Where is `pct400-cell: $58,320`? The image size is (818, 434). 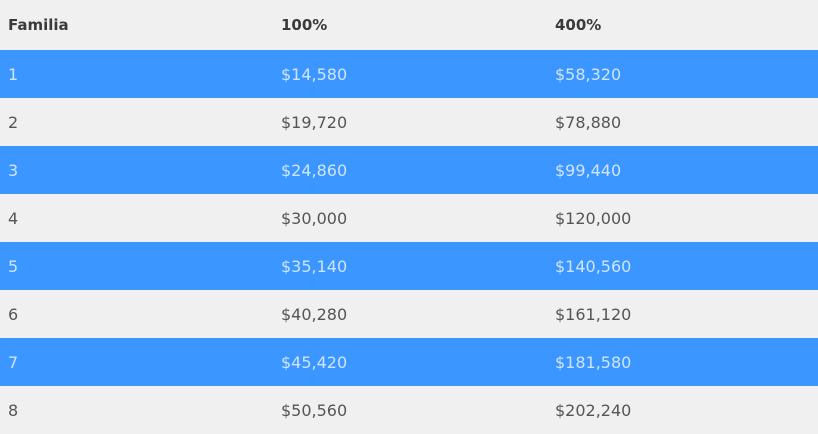
pct400-cell: $58,320 is located at coordinates (588, 74).